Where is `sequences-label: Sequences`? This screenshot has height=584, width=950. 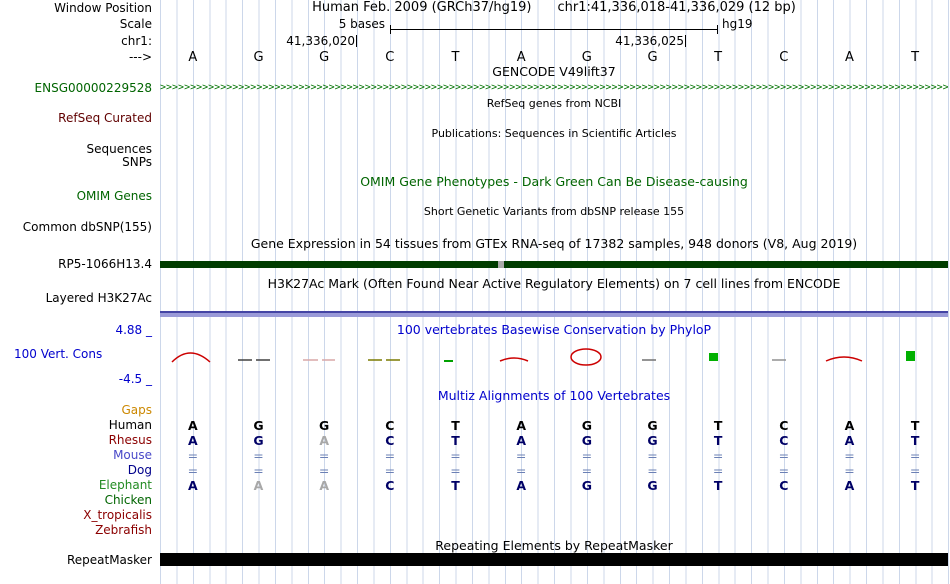
sequences-label: Sequences is located at coordinates (119, 149).